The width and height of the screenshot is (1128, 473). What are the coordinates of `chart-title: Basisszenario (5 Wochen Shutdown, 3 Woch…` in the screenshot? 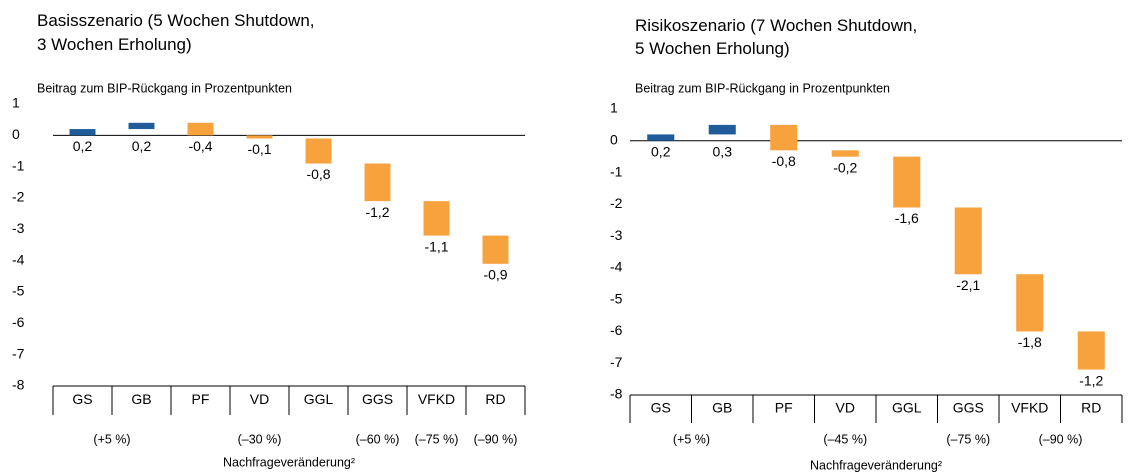 It's located at (178, 32).